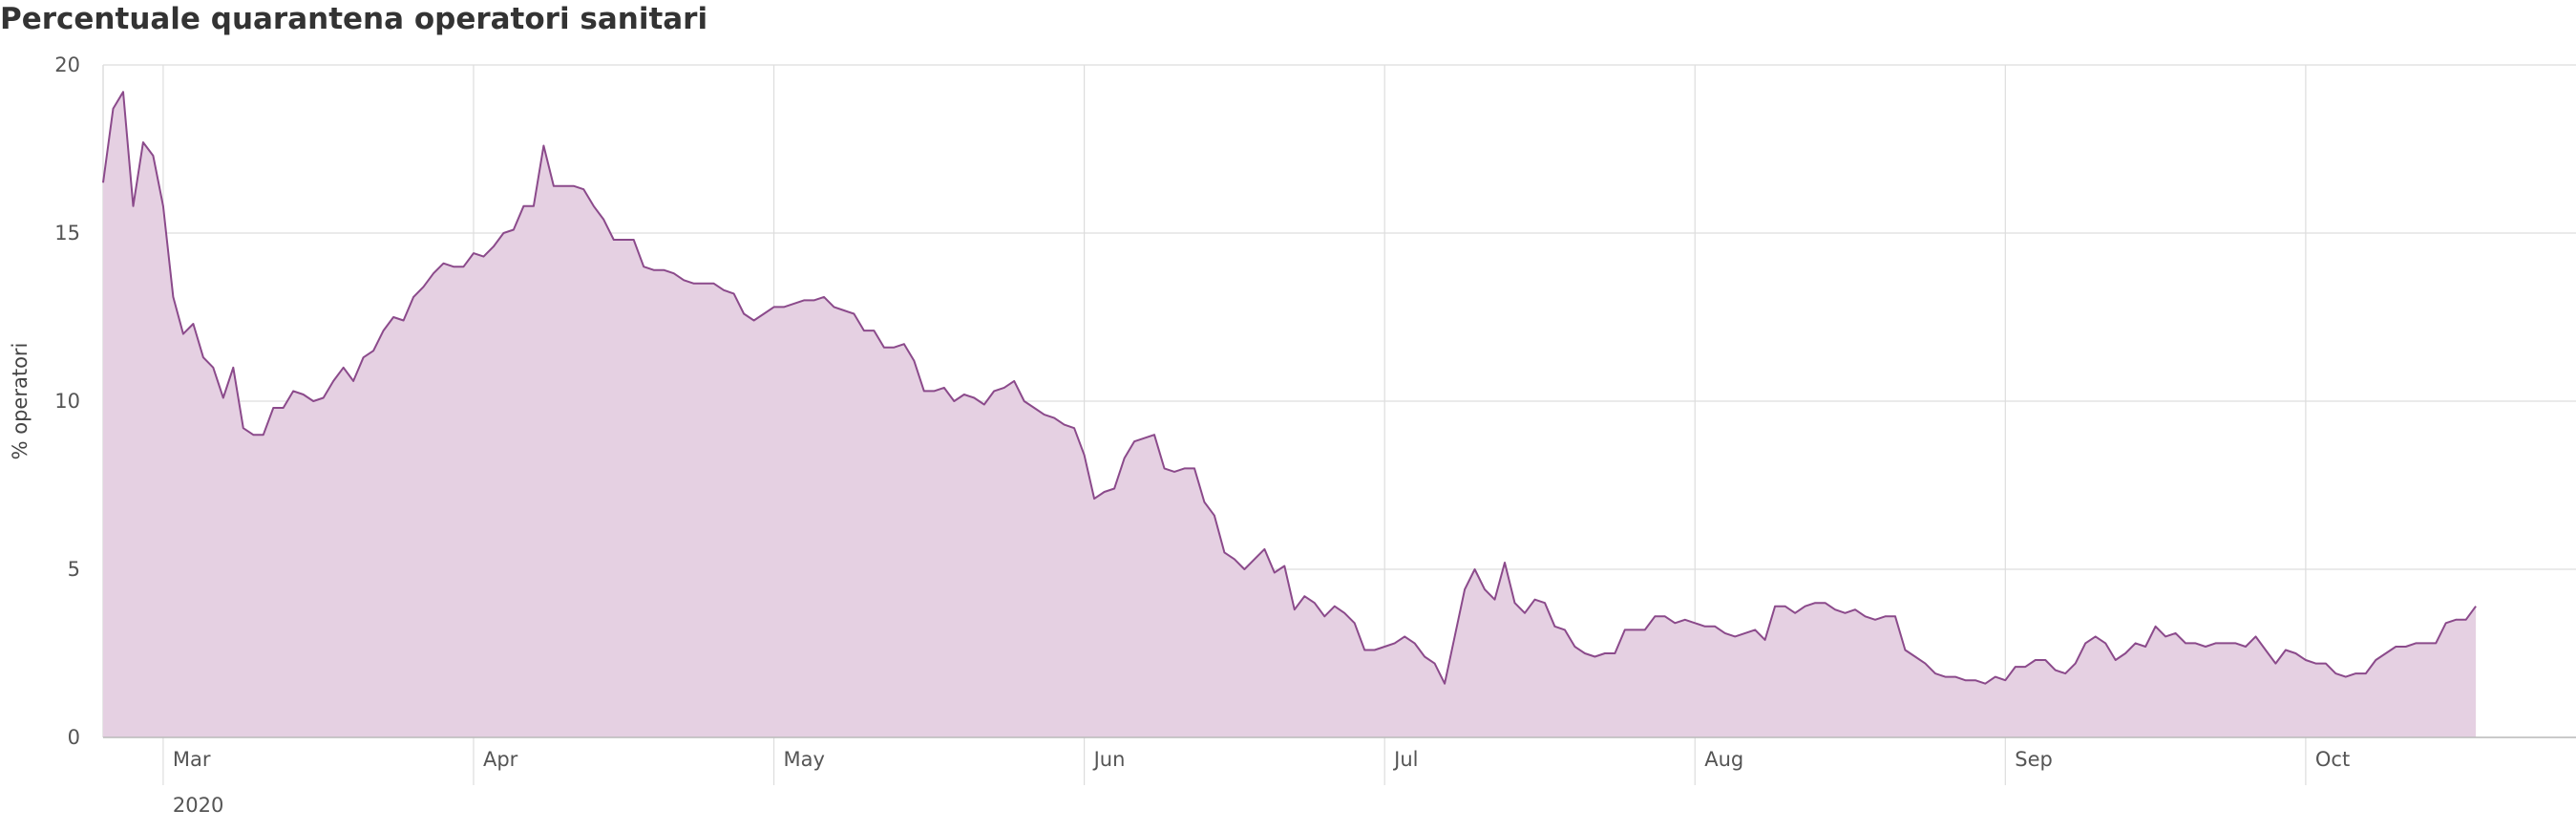 The width and height of the screenshot is (2576, 831). Describe the element at coordinates (198, 805) in the screenshot. I see `year-label: 2020` at that location.